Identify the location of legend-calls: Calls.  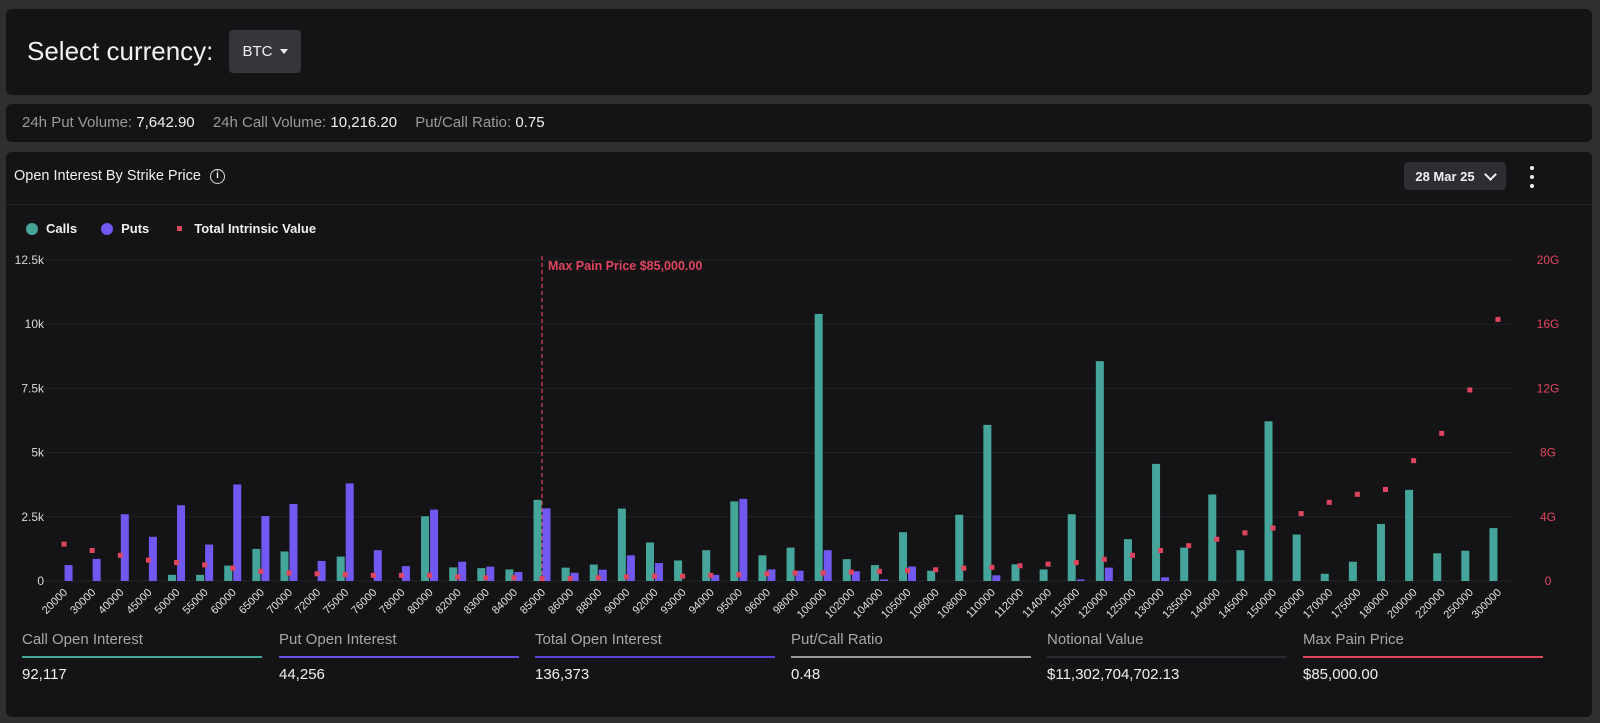
(51, 228).